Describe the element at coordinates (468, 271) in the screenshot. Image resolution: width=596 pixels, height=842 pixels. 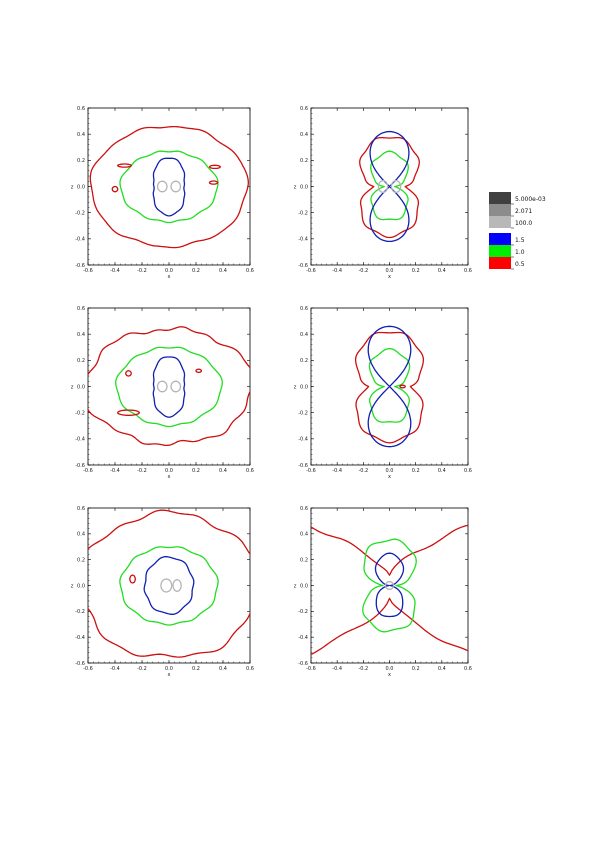
I see `x-tick-label: 0.6` at that location.